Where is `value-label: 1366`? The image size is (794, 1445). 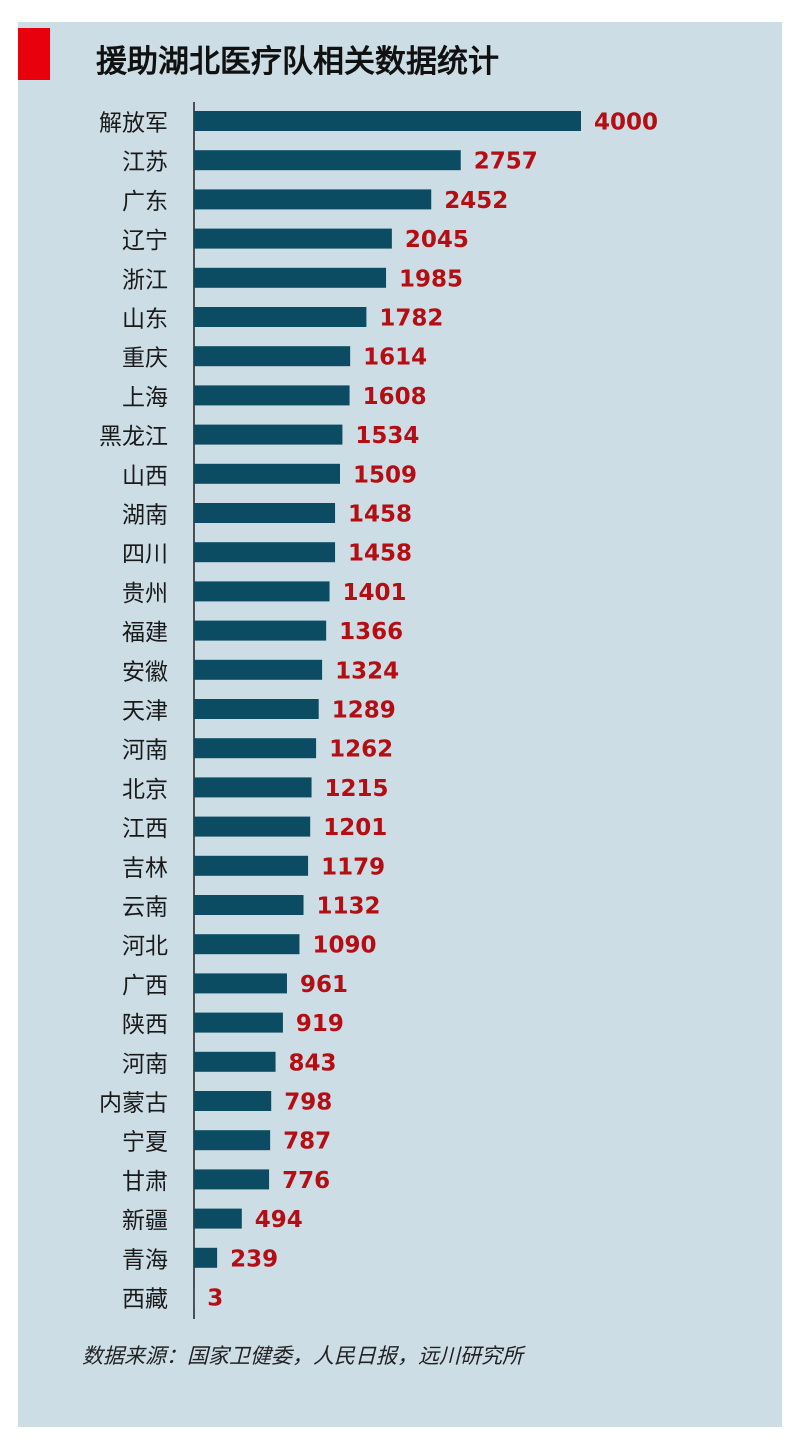
value-label: 1366 is located at coordinates (371, 632).